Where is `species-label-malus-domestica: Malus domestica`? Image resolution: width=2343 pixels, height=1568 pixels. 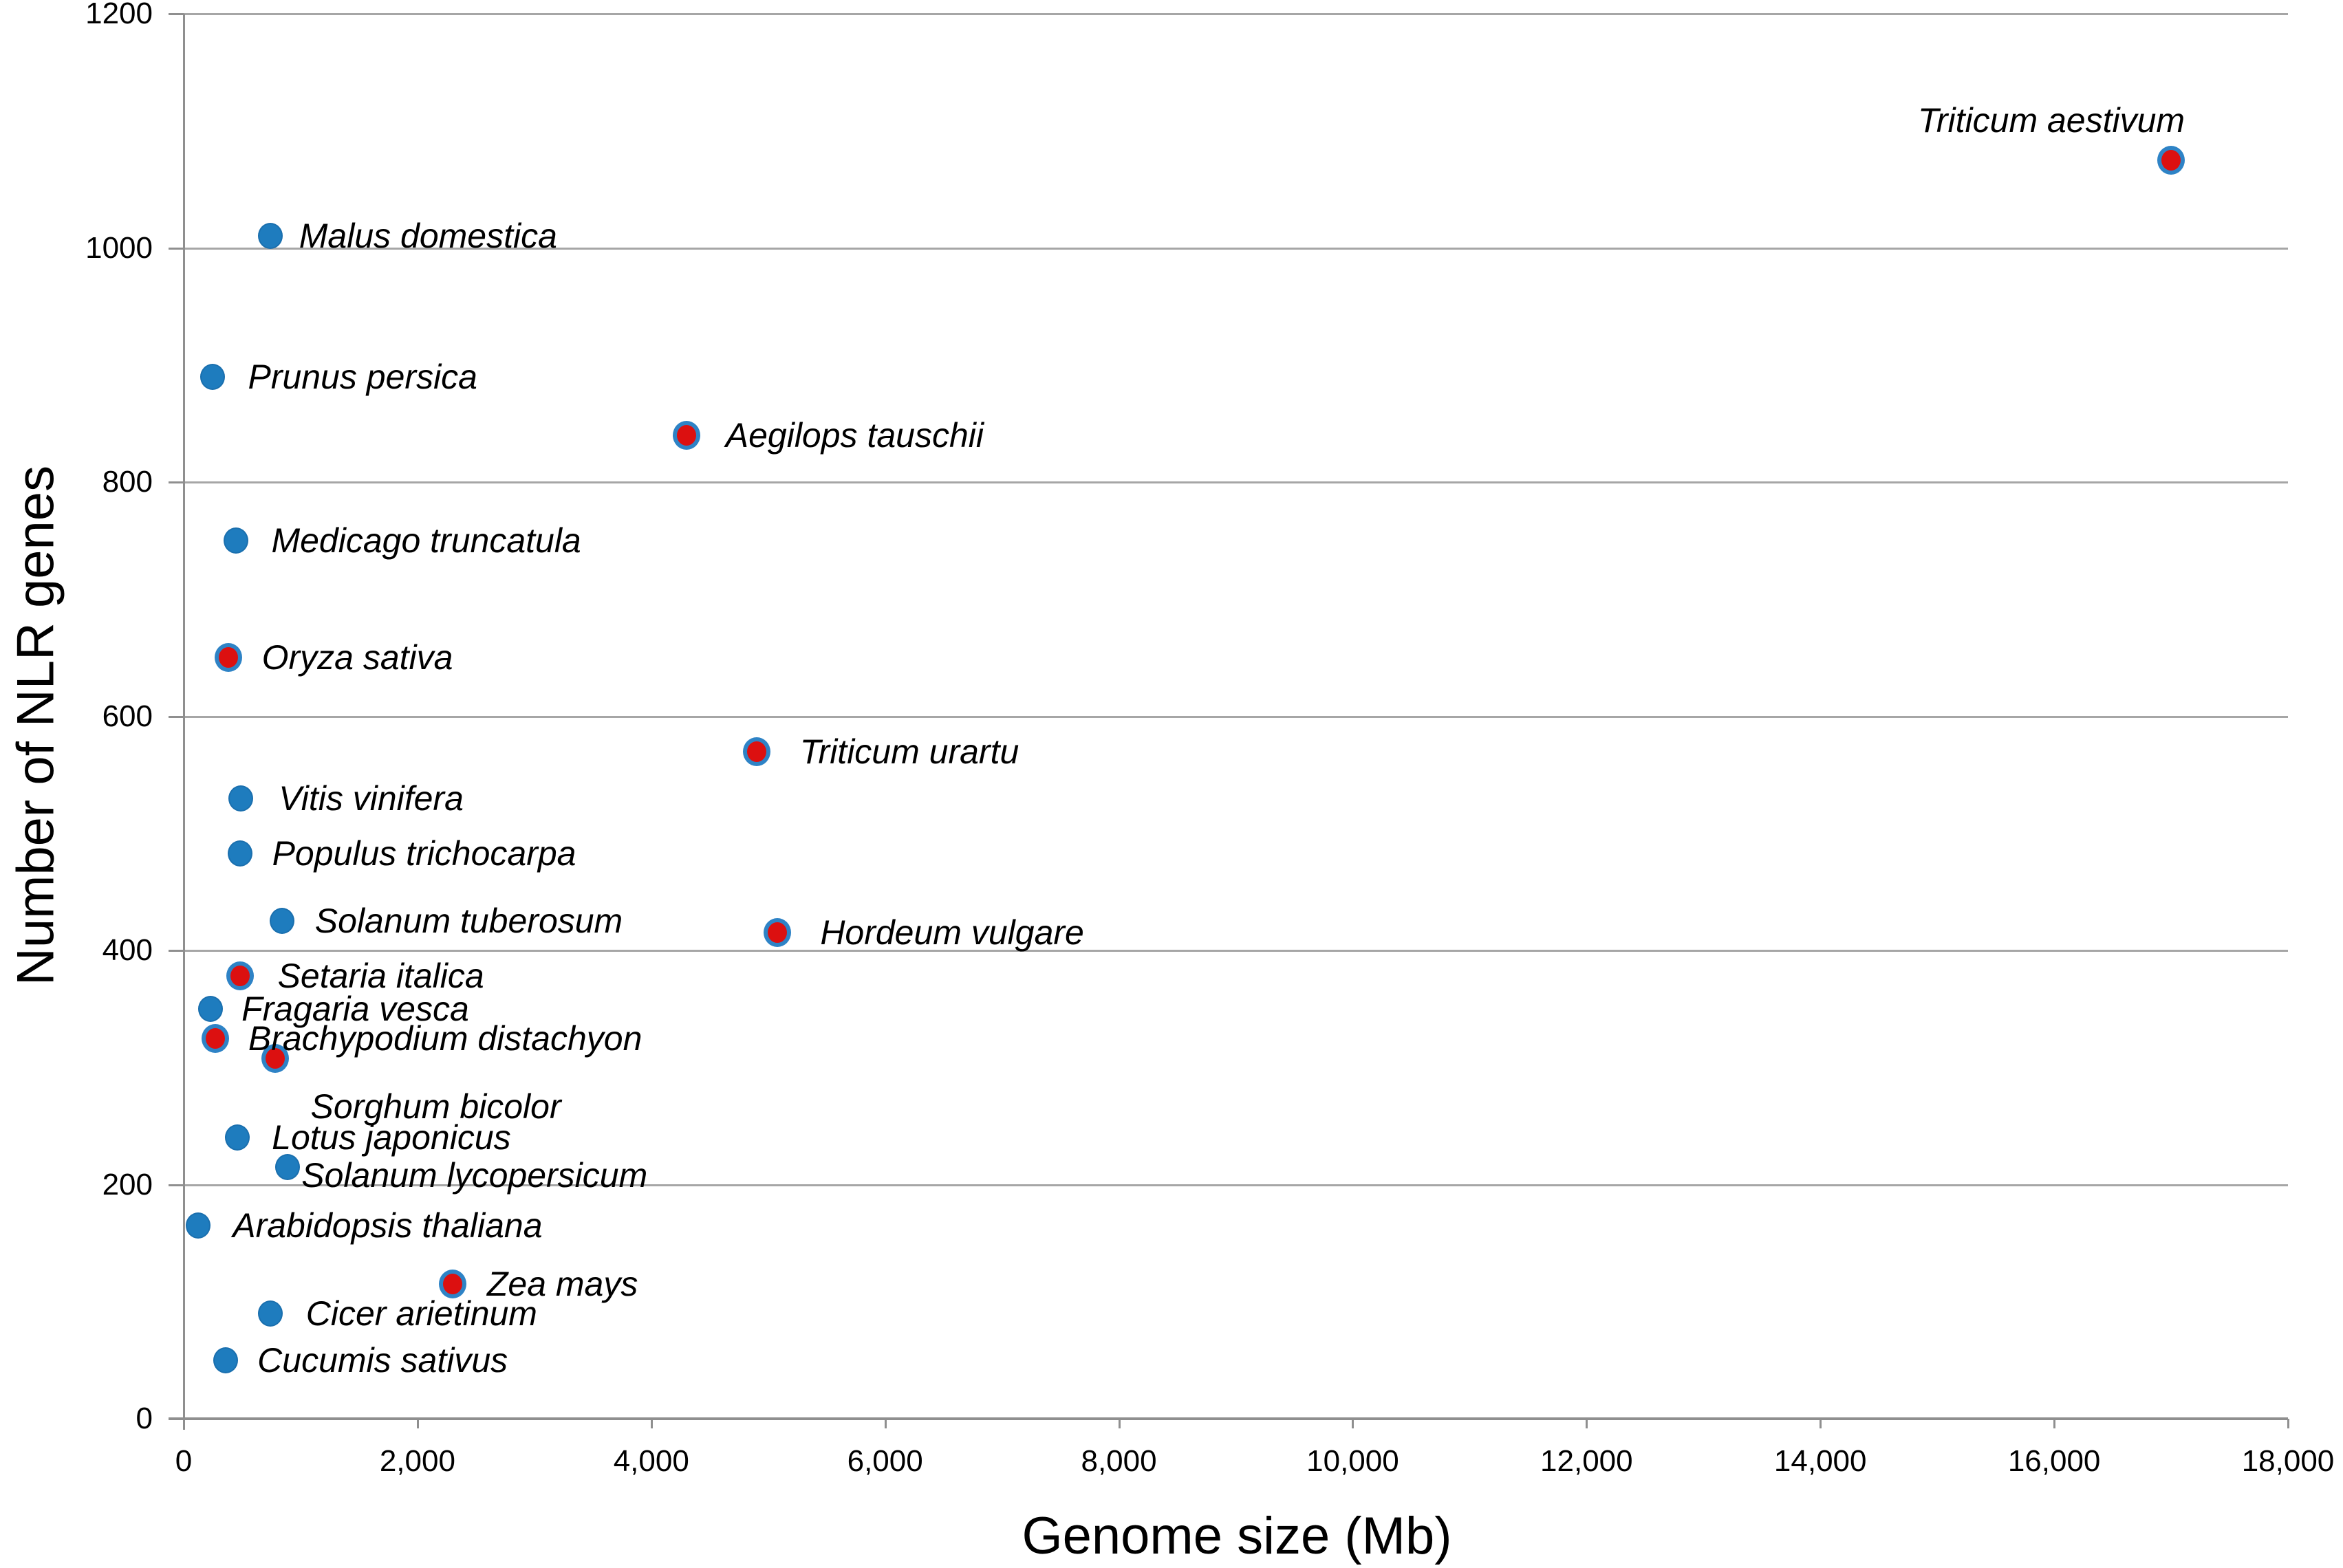
species-label-malus-domestica: Malus domestica is located at coordinates (428, 236).